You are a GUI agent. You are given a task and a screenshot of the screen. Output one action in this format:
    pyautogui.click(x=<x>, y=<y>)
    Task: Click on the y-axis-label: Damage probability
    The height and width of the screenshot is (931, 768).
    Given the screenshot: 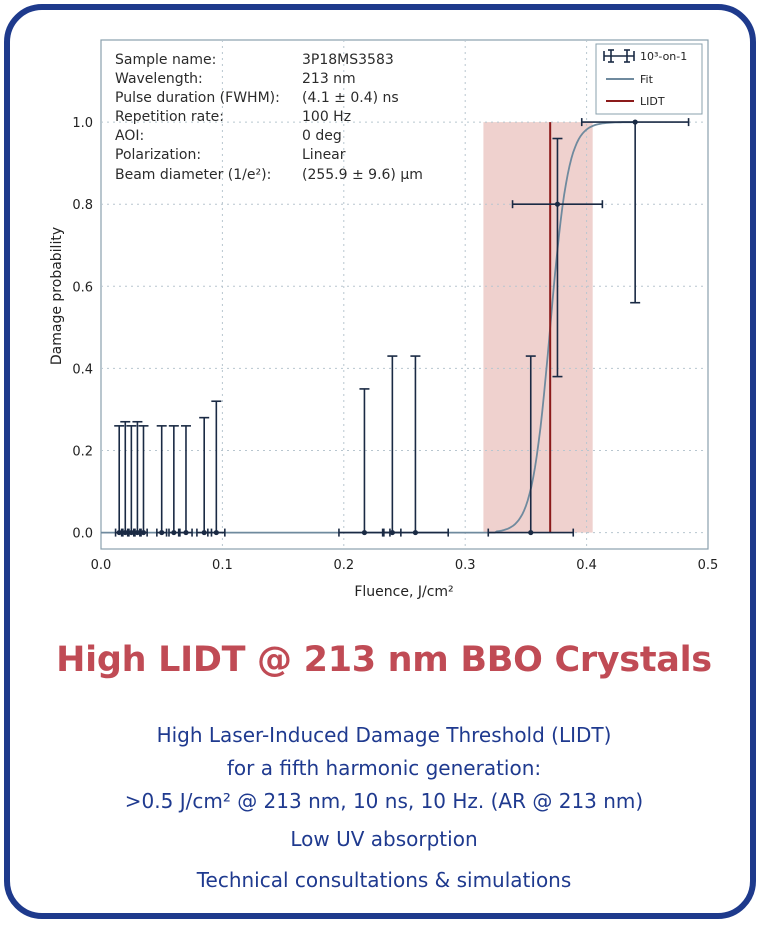 What is the action you would take?
    pyautogui.click(x=57, y=296)
    